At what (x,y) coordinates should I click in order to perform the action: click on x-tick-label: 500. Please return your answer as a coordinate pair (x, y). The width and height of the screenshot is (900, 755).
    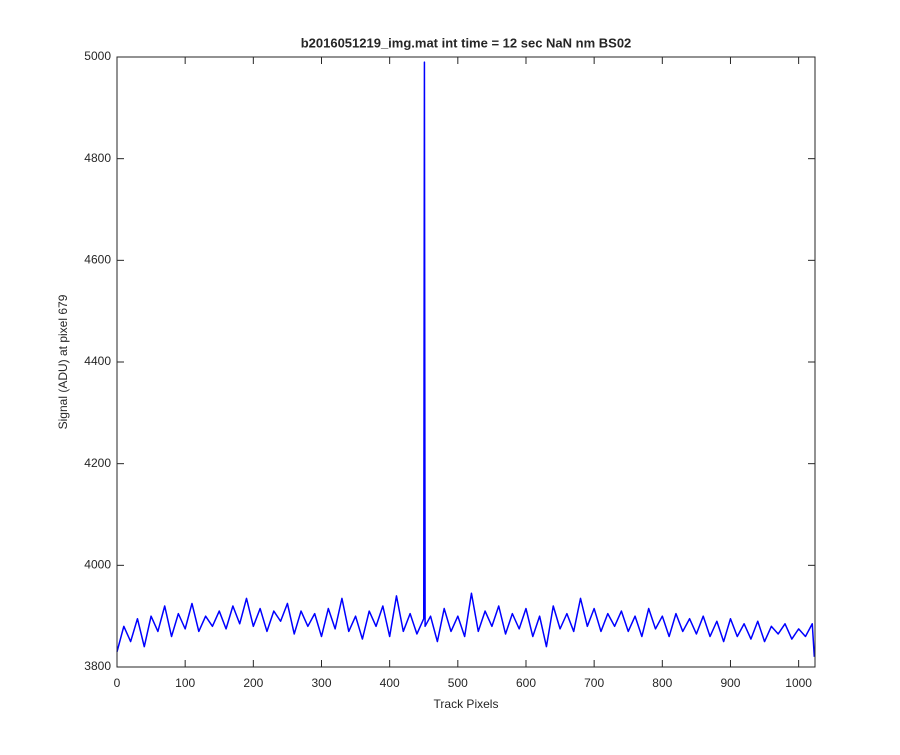
    Looking at the image, I should click on (458, 683).